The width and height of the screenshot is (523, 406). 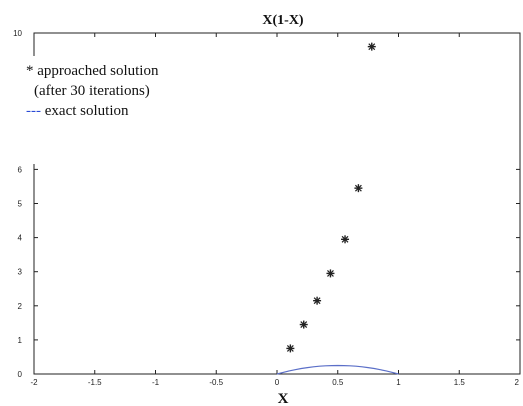 I want to click on x-tick-label: 0.5, so click(x=338, y=382).